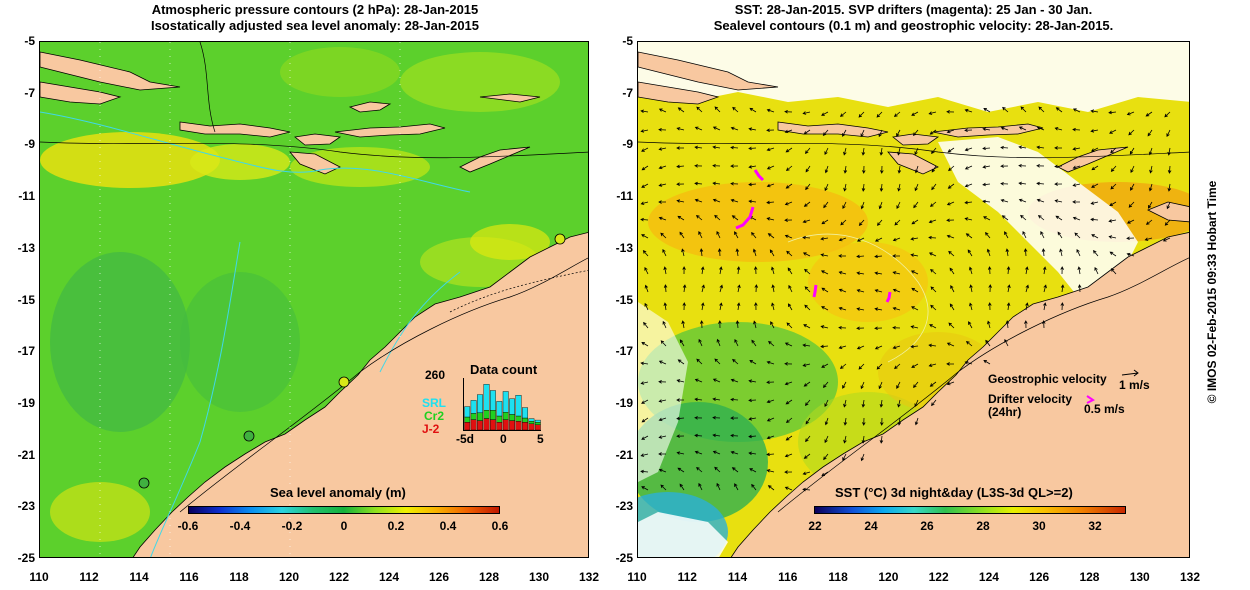  What do you see at coordinates (1039, 526) in the screenshot?
I see `sst-tick: 30` at bounding box center [1039, 526].